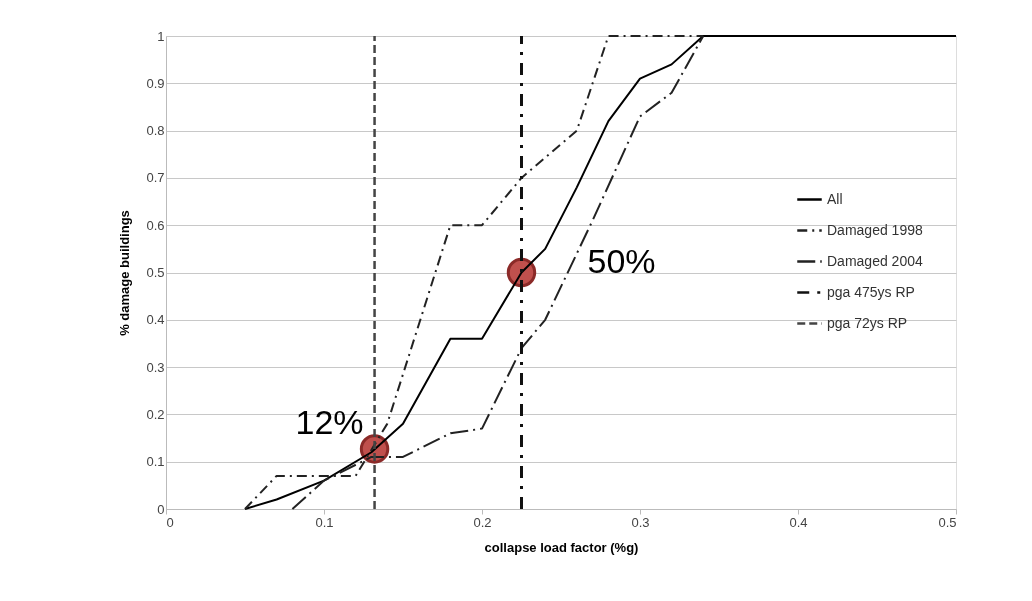 The image size is (1032, 601). Describe the element at coordinates (867, 322) in the screenshot. I see `legend-label: pga 72ys RP` at that location.